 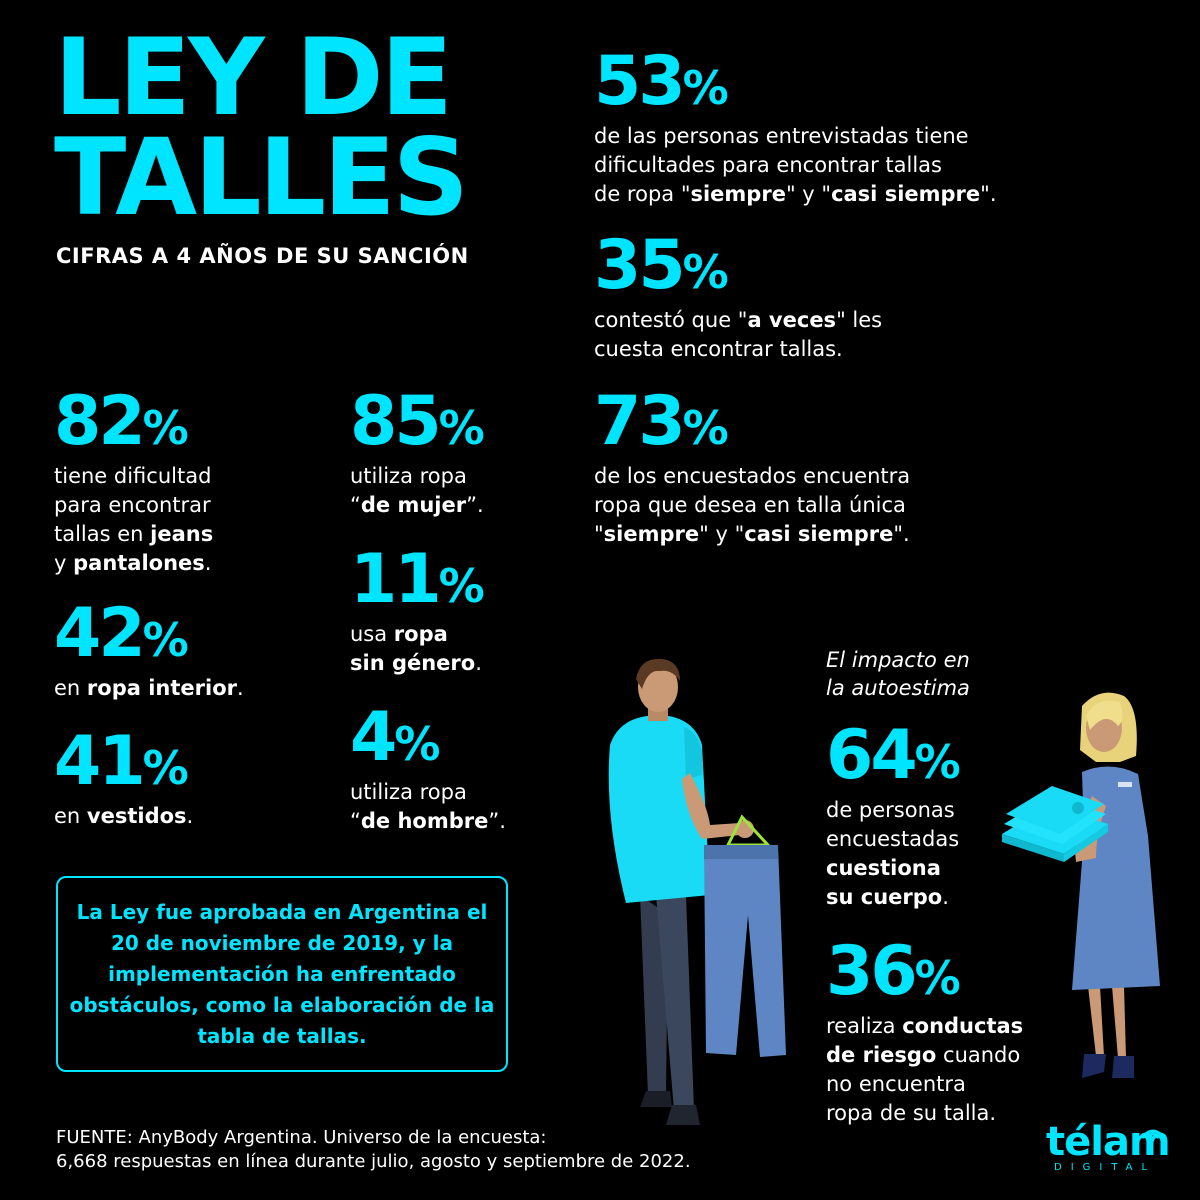 I want to click on stat-42-text: en ropa interior., so click(x=149, y=688).